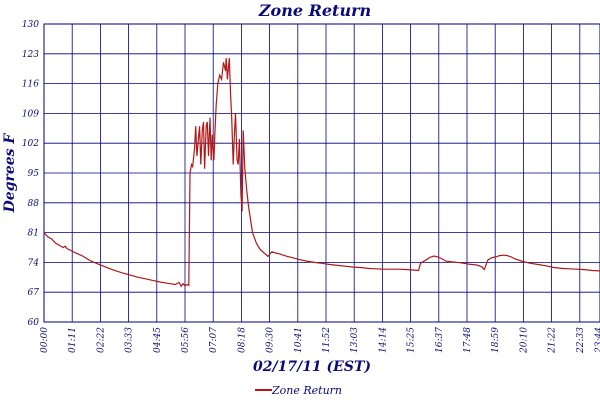 This screenshot has width=600, height=400. What do you see at coordinates (30, 85) in the screenshot?
I see `y-tick-label: 116` at bounding box center [30, 85].